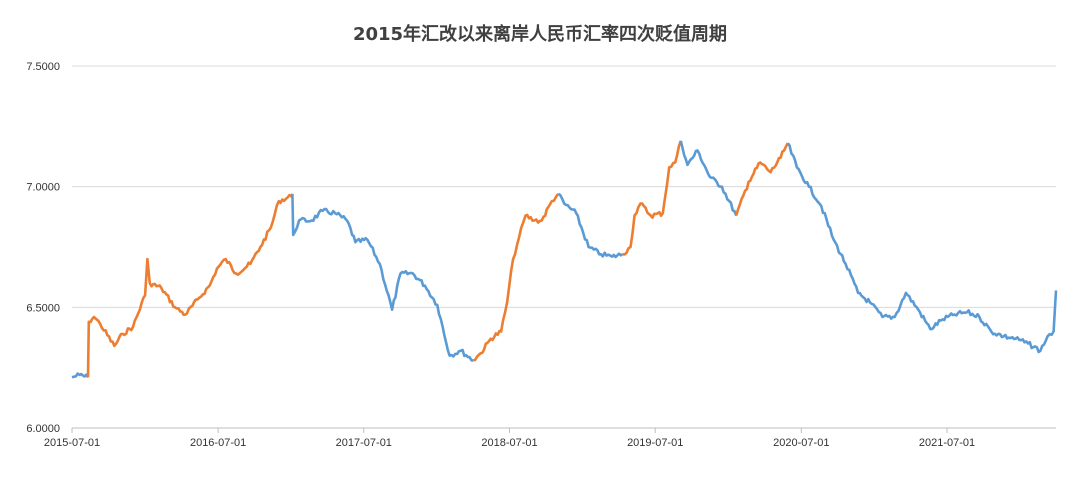 Image resolution: width=1080 pixels, height=485 pixels. What do you see at coordinates (43, 67) in the screenshot?
I see `y-tick-label: 7.5000` at bounding box center [43, 67].